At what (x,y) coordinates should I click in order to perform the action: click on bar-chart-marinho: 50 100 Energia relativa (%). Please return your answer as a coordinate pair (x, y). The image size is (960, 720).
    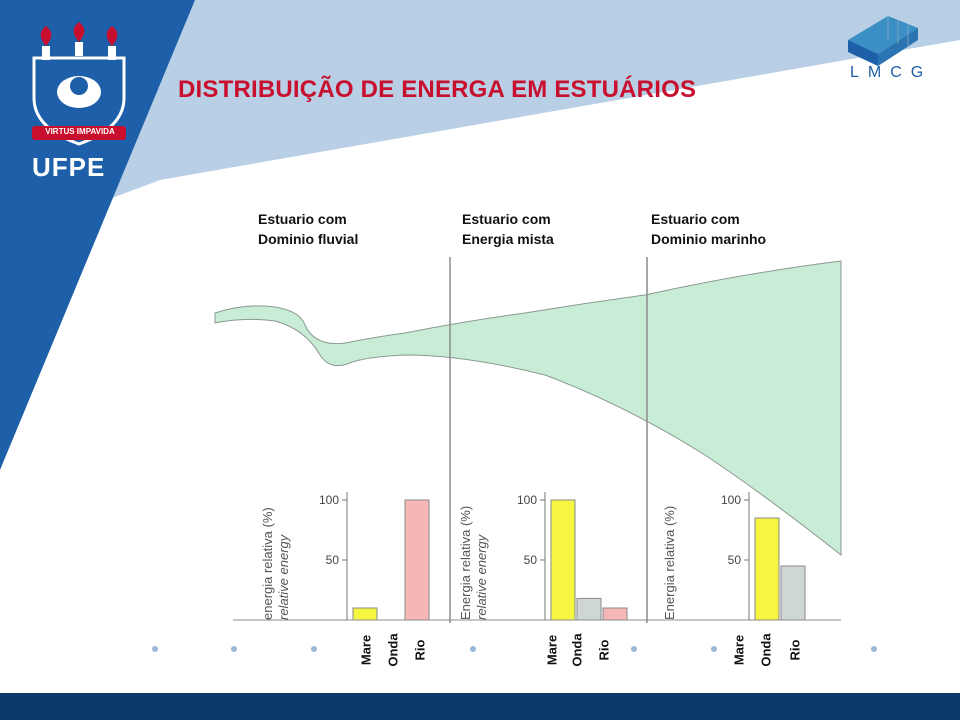
    Looking at the image, I should click on (734, 556).